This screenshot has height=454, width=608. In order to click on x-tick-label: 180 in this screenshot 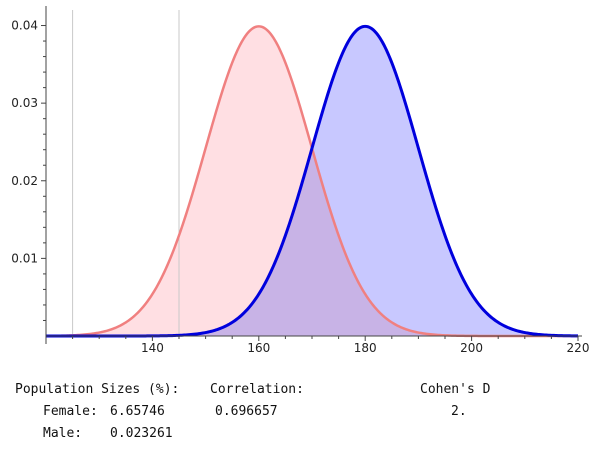, I will do `click(365, 348)`.